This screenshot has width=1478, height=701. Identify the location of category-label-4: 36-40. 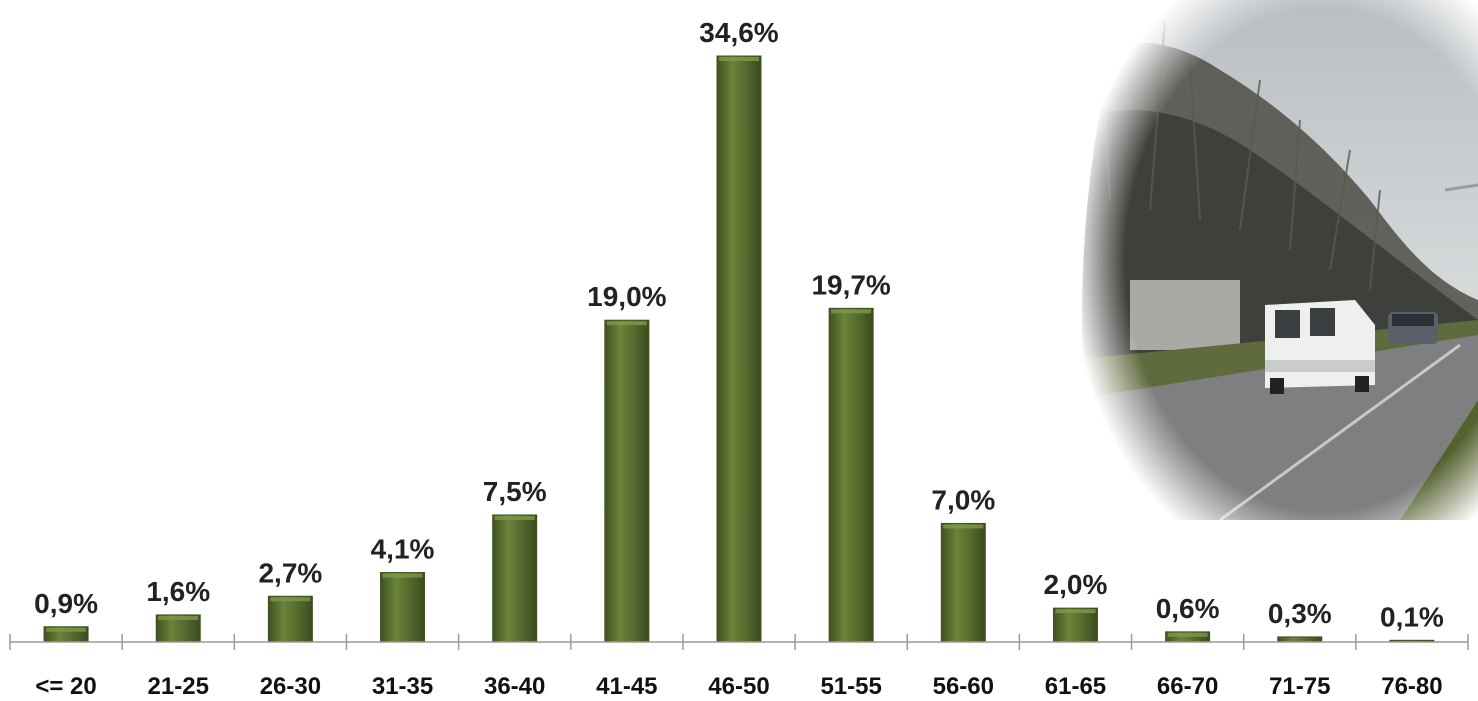
(514, 686).